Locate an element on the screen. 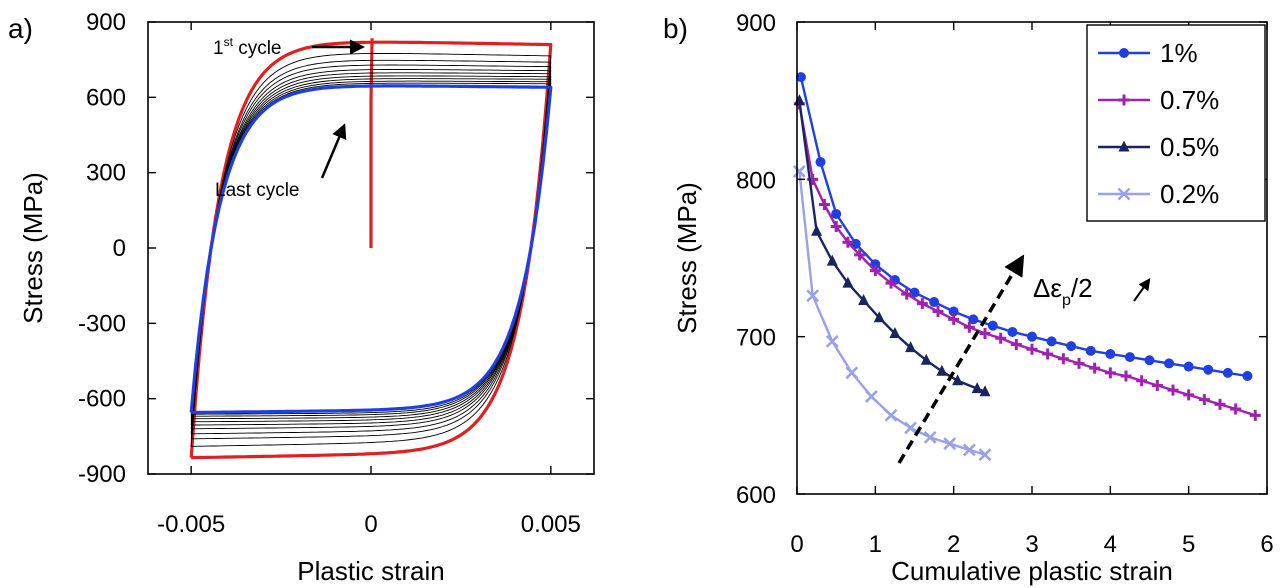 This screenshot has height=588, width=1287. legend-label: 0.5% is located at coordinates (1189, 147).